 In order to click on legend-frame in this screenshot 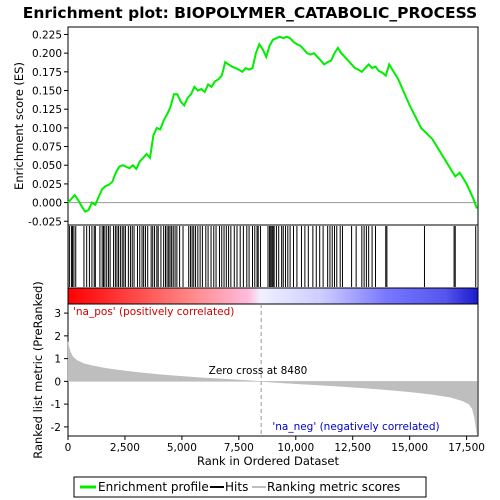, I will do `click(250, 487)`.